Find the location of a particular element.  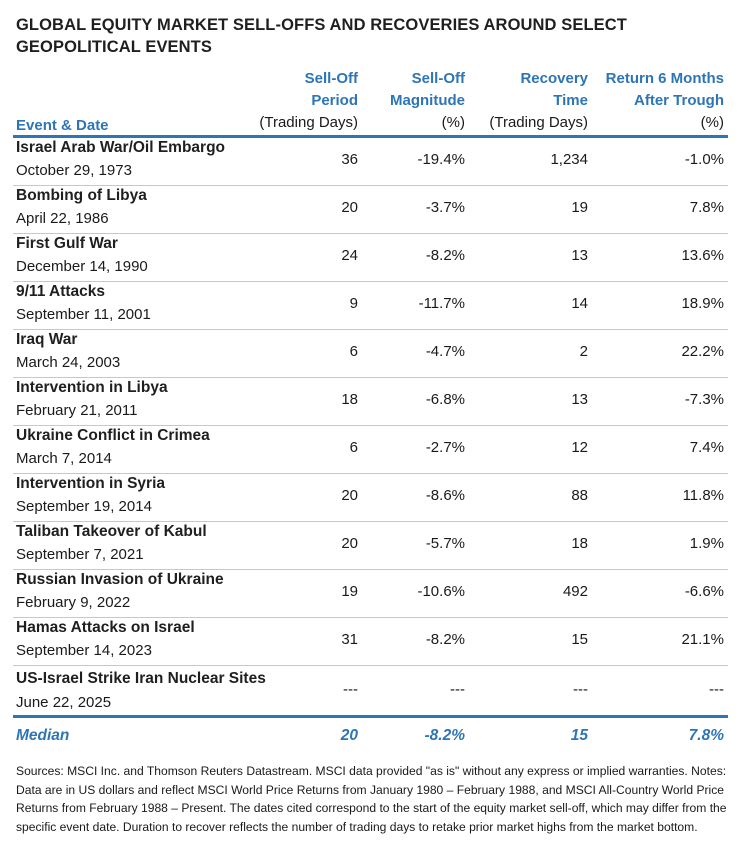

selloff-magnitude-cell: -2.7% is located at coordinates (445, 447).